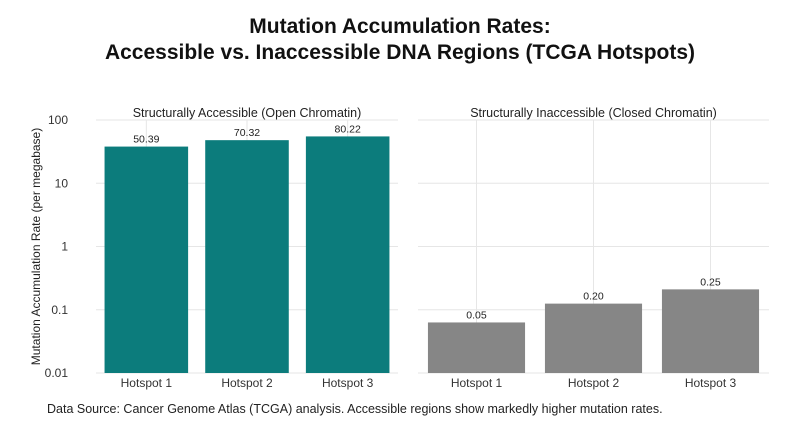 This screenshot has width=800, height=447. I want to click on data-label: 80.22, so click(348, 129).